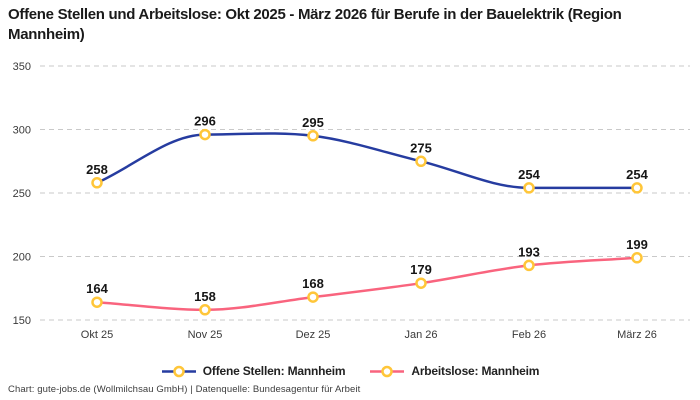 Image resolution: width=700 pixels, height=400 pixels. Describe the element at coordinates (22, 194) in the screenshot. I see `y-axis-tick-label: 250` at that location.